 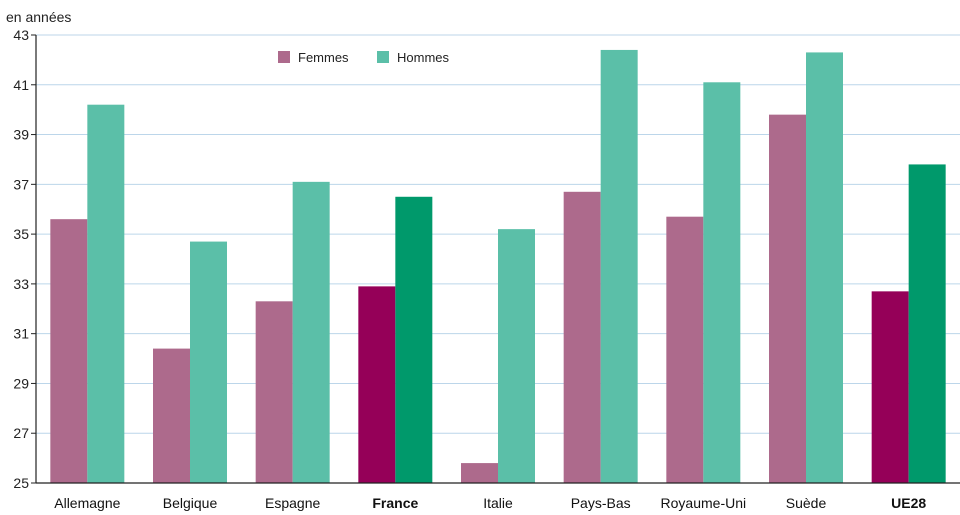 I want to click on x-tick-label: Royaume-Uni, so click(x=704, y=503).